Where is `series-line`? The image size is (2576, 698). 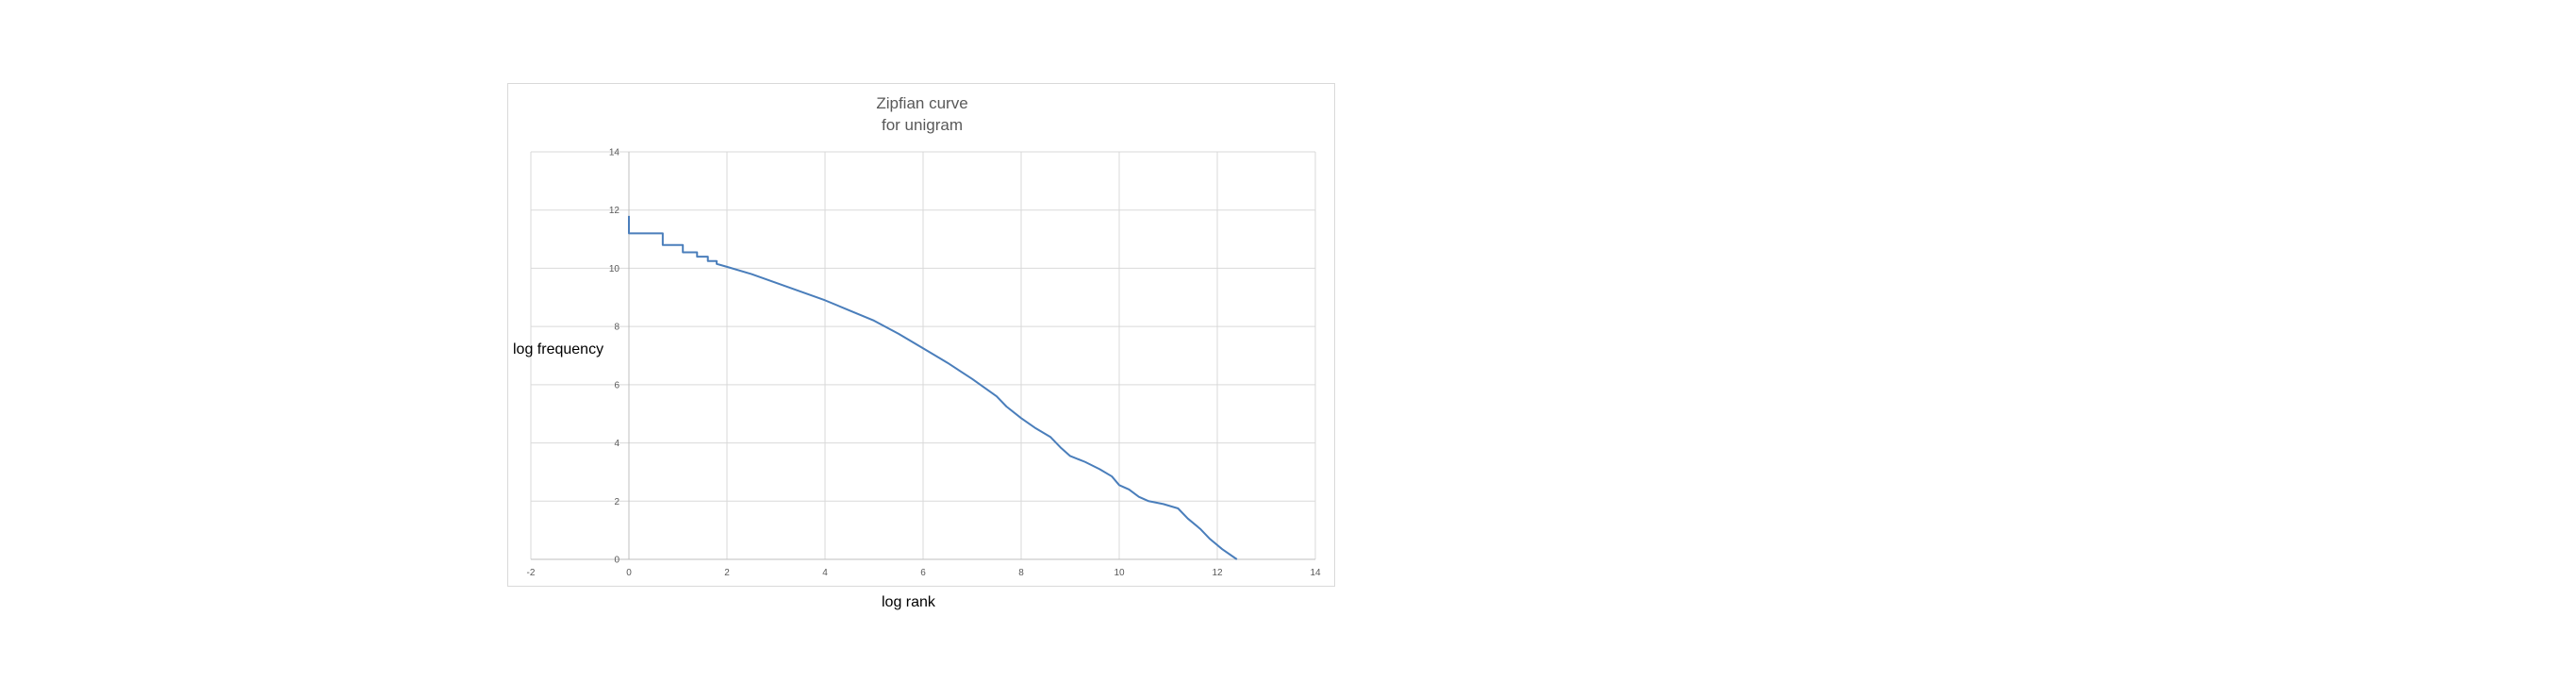 series-line is located at coordinates (933, 388).